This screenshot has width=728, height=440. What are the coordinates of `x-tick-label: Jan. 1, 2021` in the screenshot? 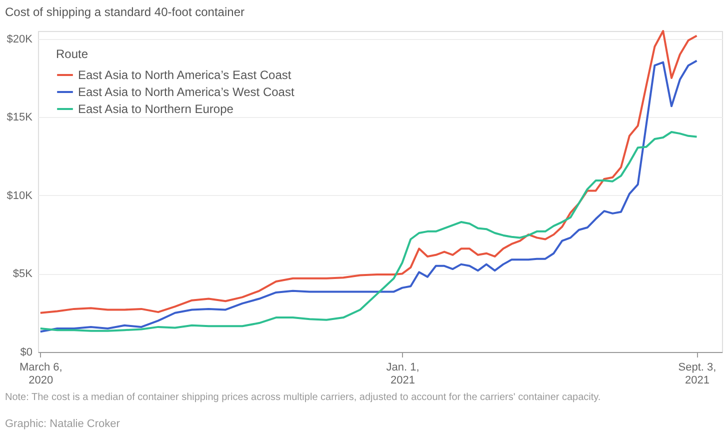 It's located at (403, 374).